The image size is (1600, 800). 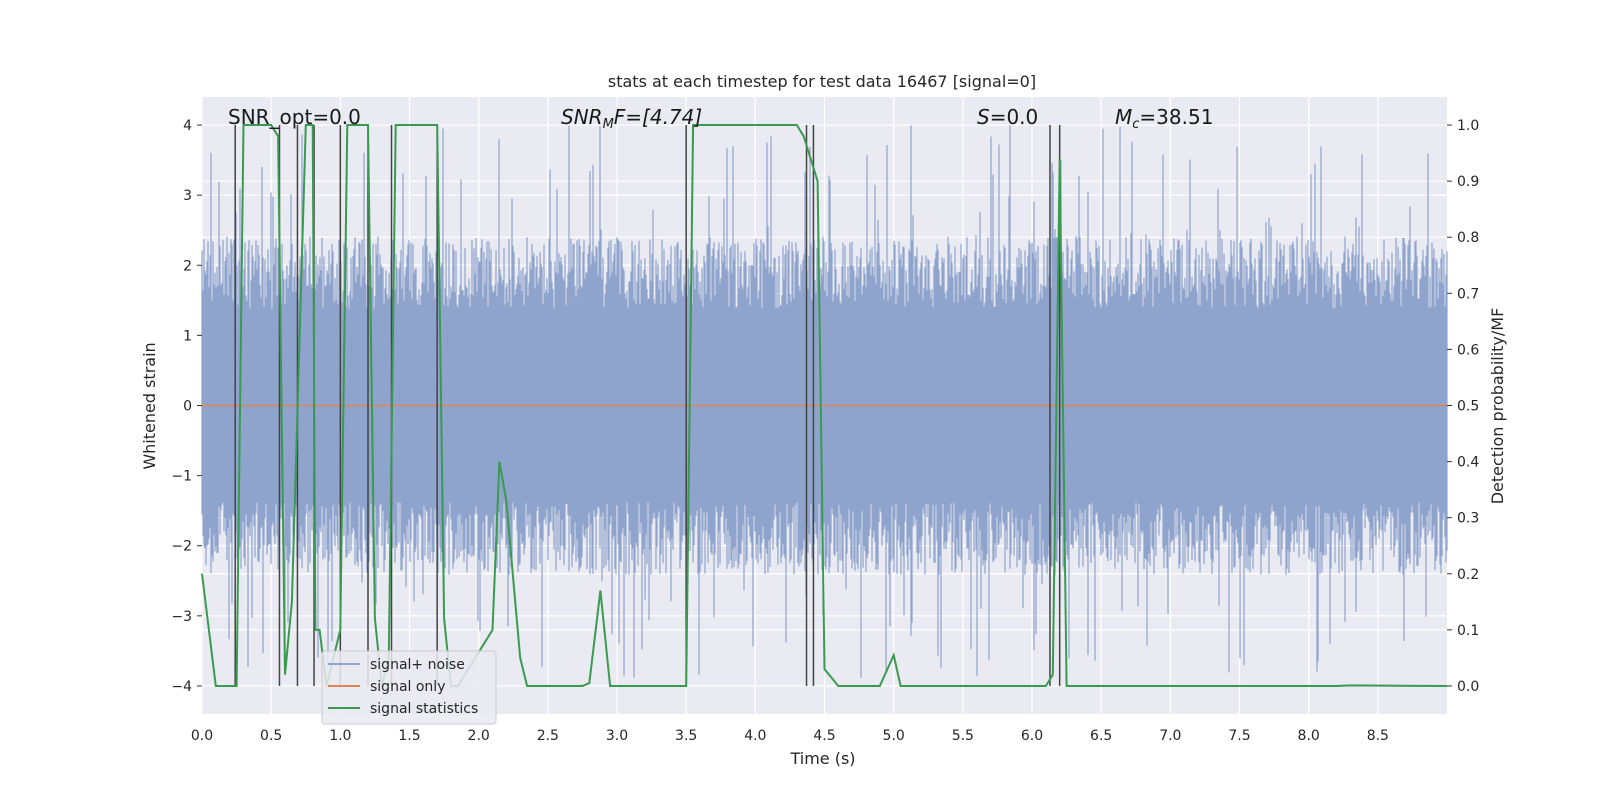 I want to click on legend-label-signal-only: signal only, so click(x=407, y=687).